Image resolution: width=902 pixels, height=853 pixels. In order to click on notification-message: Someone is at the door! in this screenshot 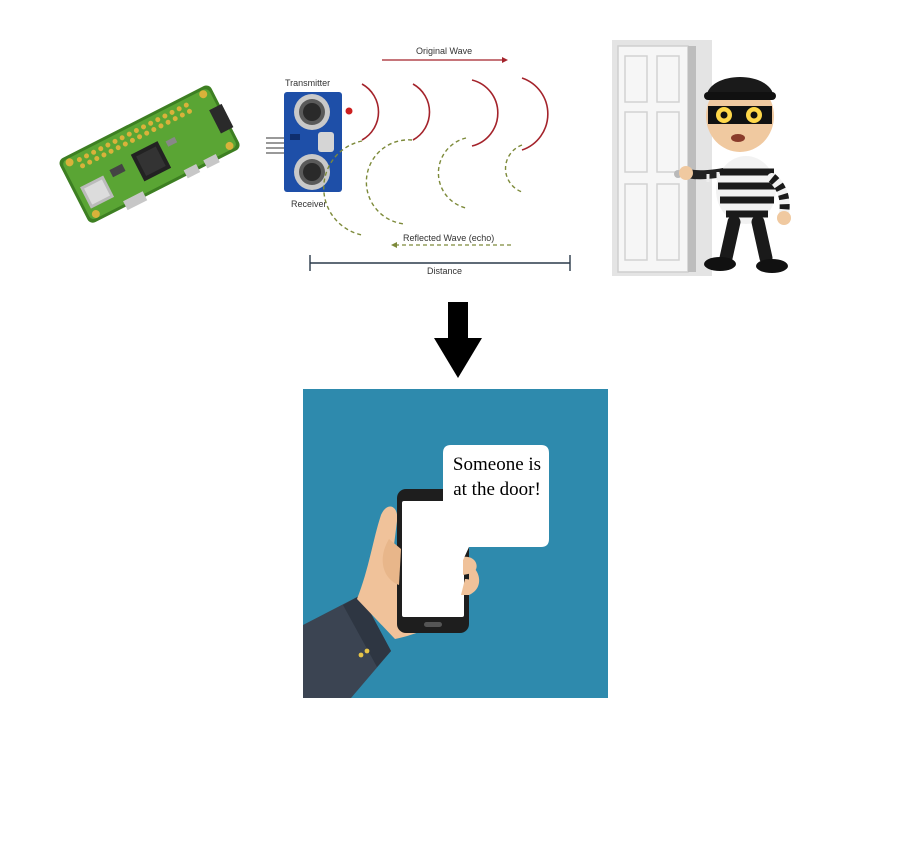, I will do `click(497, 477)`.